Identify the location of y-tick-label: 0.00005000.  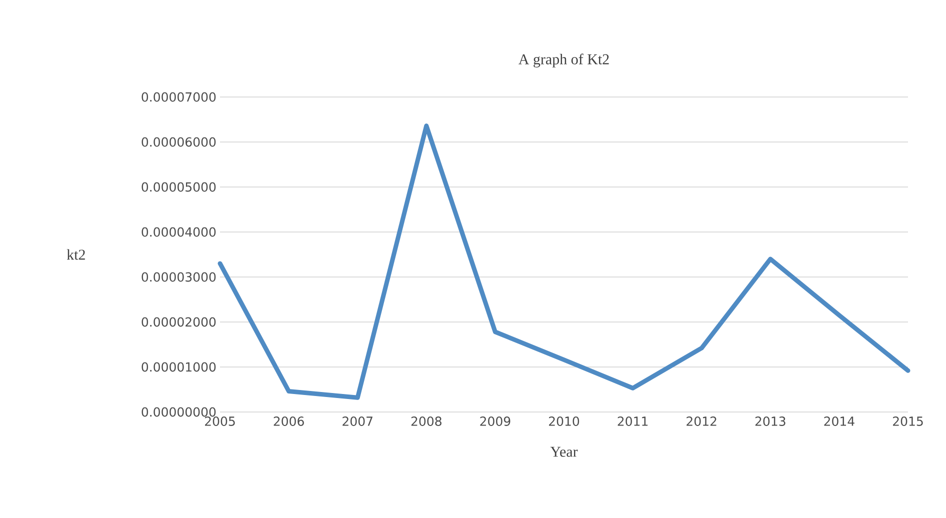
(179, 187).